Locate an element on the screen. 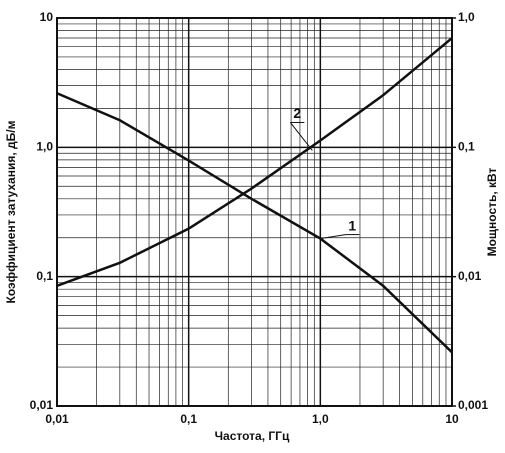  y-tick-label: 0,01 is located at coordinates (42, 405).